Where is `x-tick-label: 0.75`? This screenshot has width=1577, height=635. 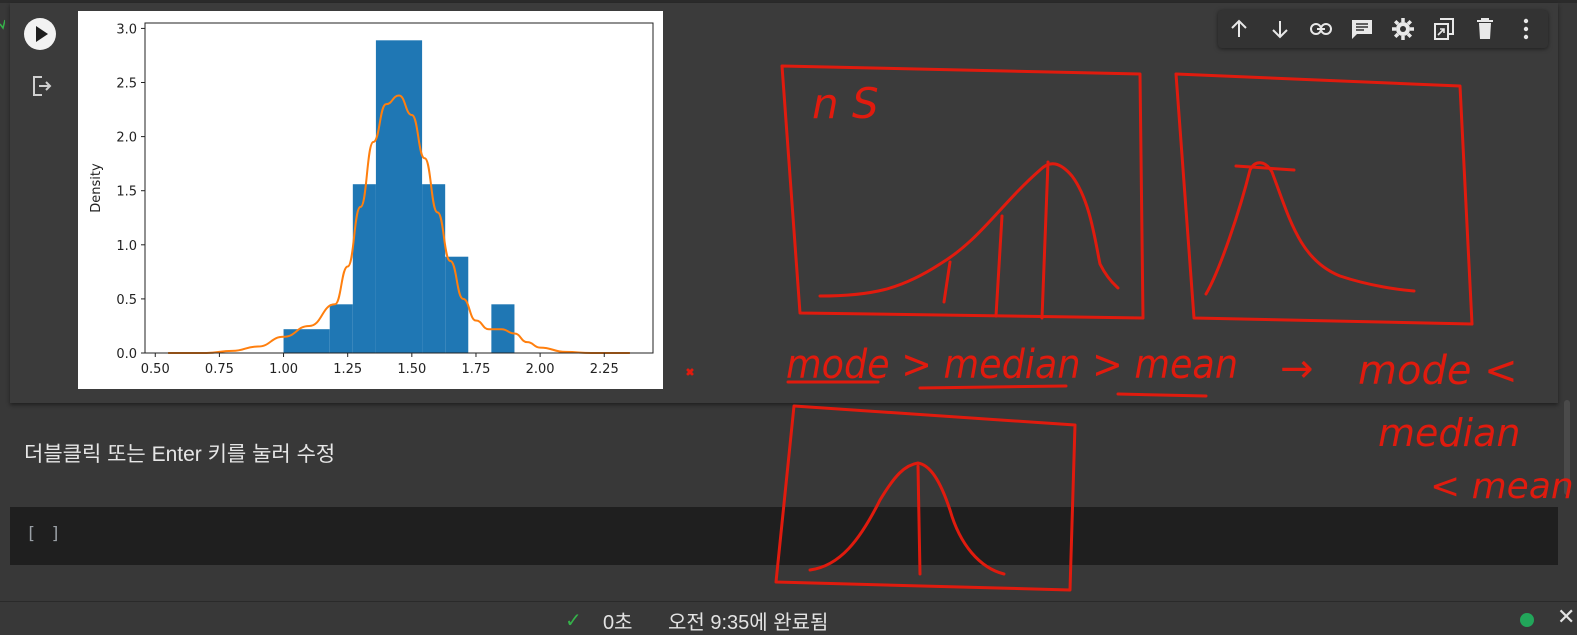 x-tick-label: 0.75 is located at coordinates (219, 369).